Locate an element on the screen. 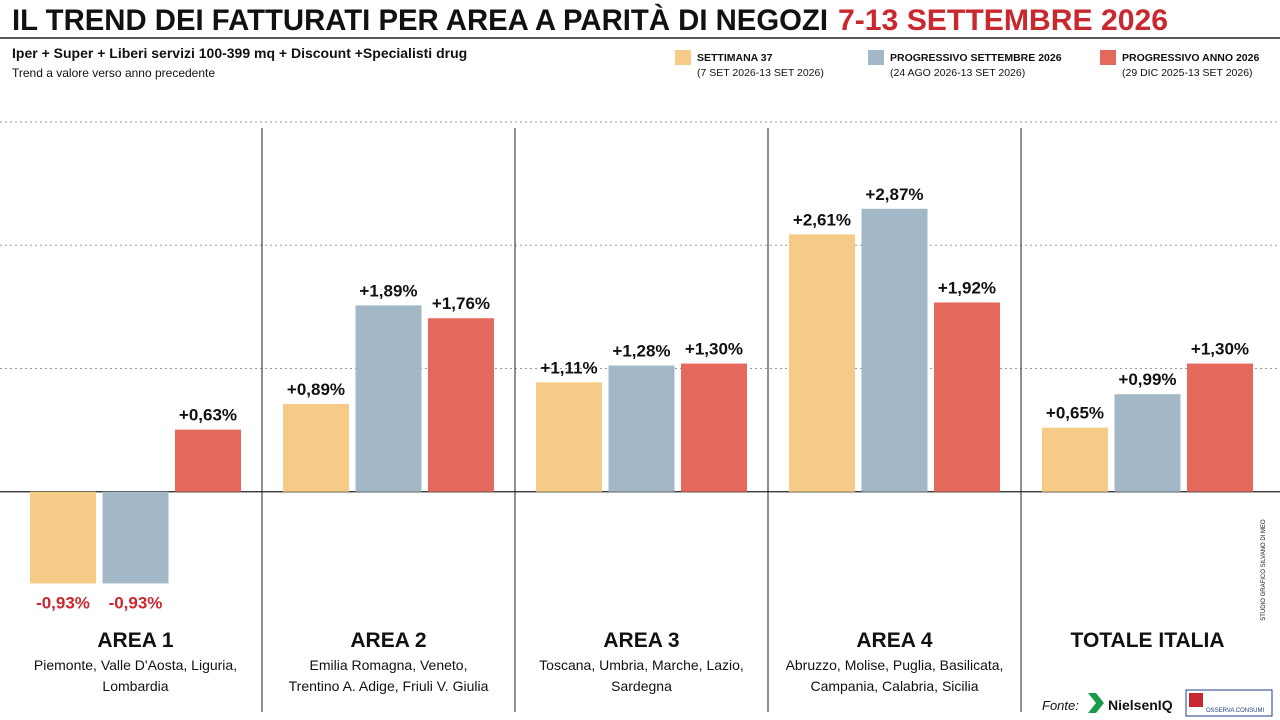 This screenshot has width=1280, height=720. value-label: +1,89% is located at coordinates (388, 290).